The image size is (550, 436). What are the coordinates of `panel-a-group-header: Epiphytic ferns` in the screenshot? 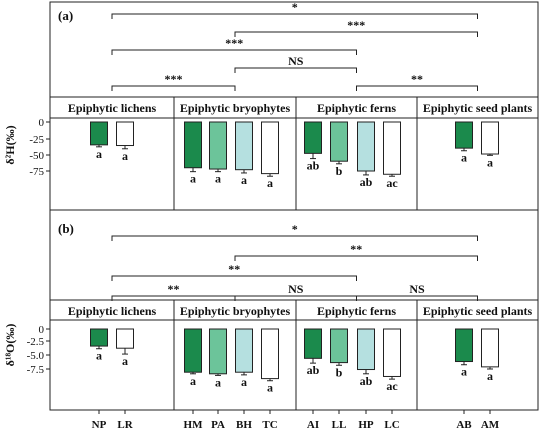 It's located at (356, 108).